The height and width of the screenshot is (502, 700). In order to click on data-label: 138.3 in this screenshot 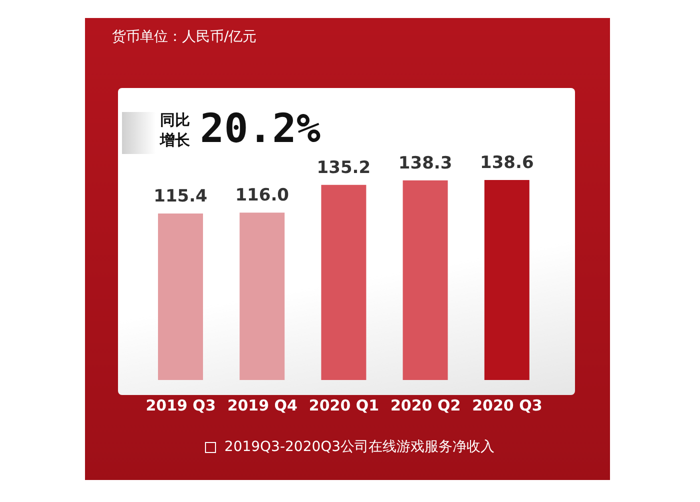, I will do `click(425, 163)`.